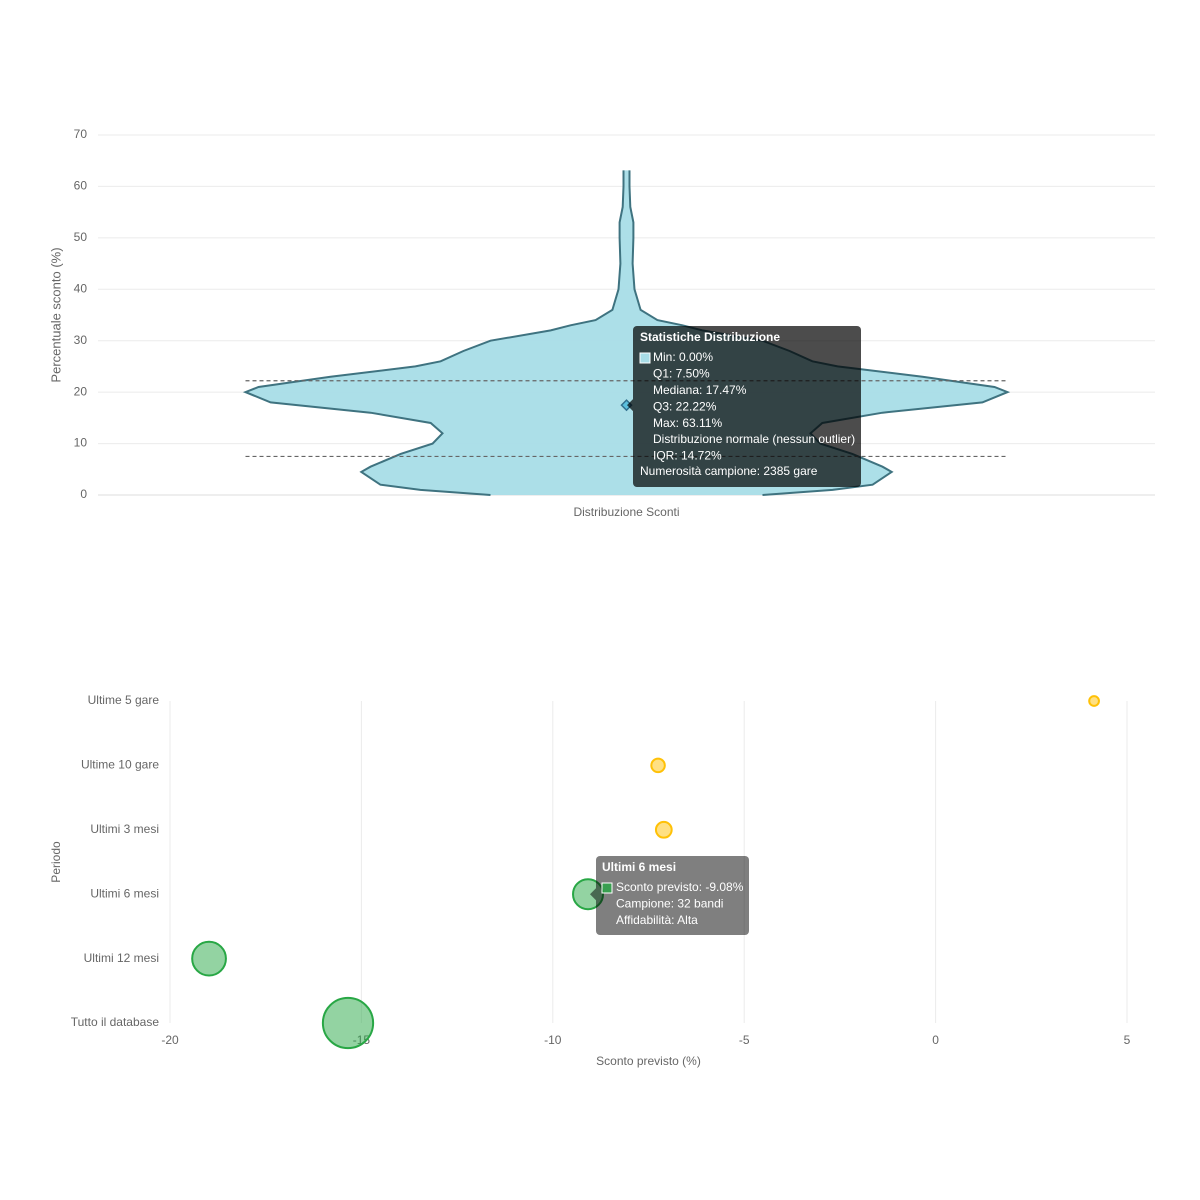 The image size is (1200, 1200). Describe the element at coordinates (935, 1040) in the screenshot. I see `x-tick-label: 0` at that location.